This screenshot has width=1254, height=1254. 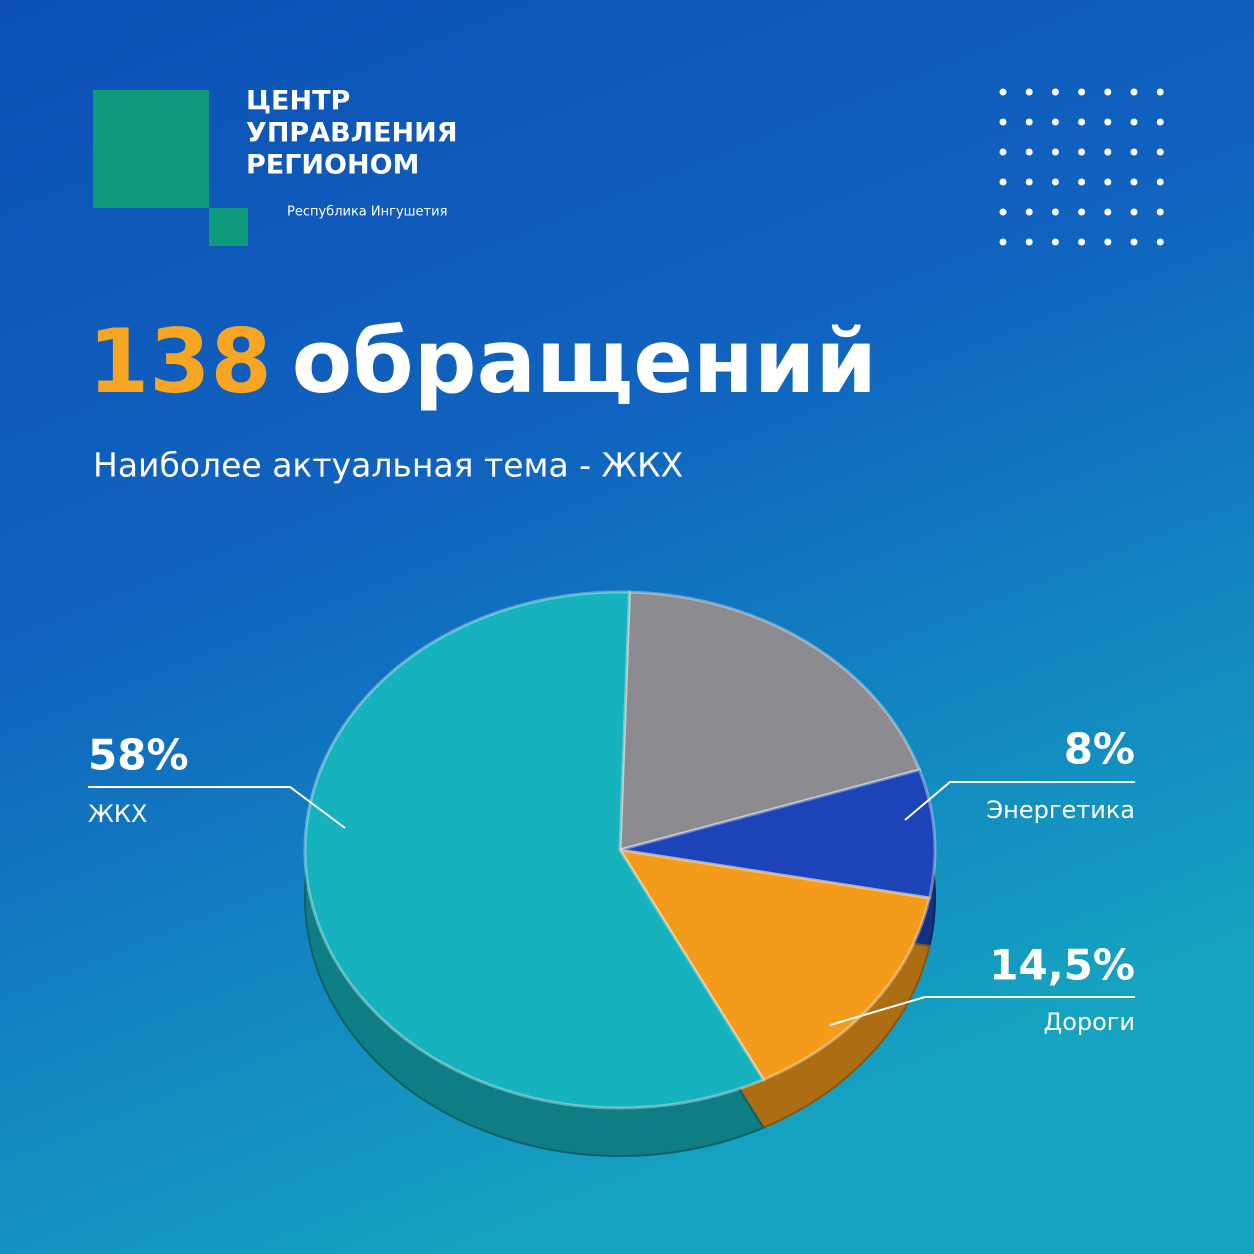 What do you see at coordinates (180, 361) in the screenshot?
I see `headline-count: 138` at bounding box center [180, 361].